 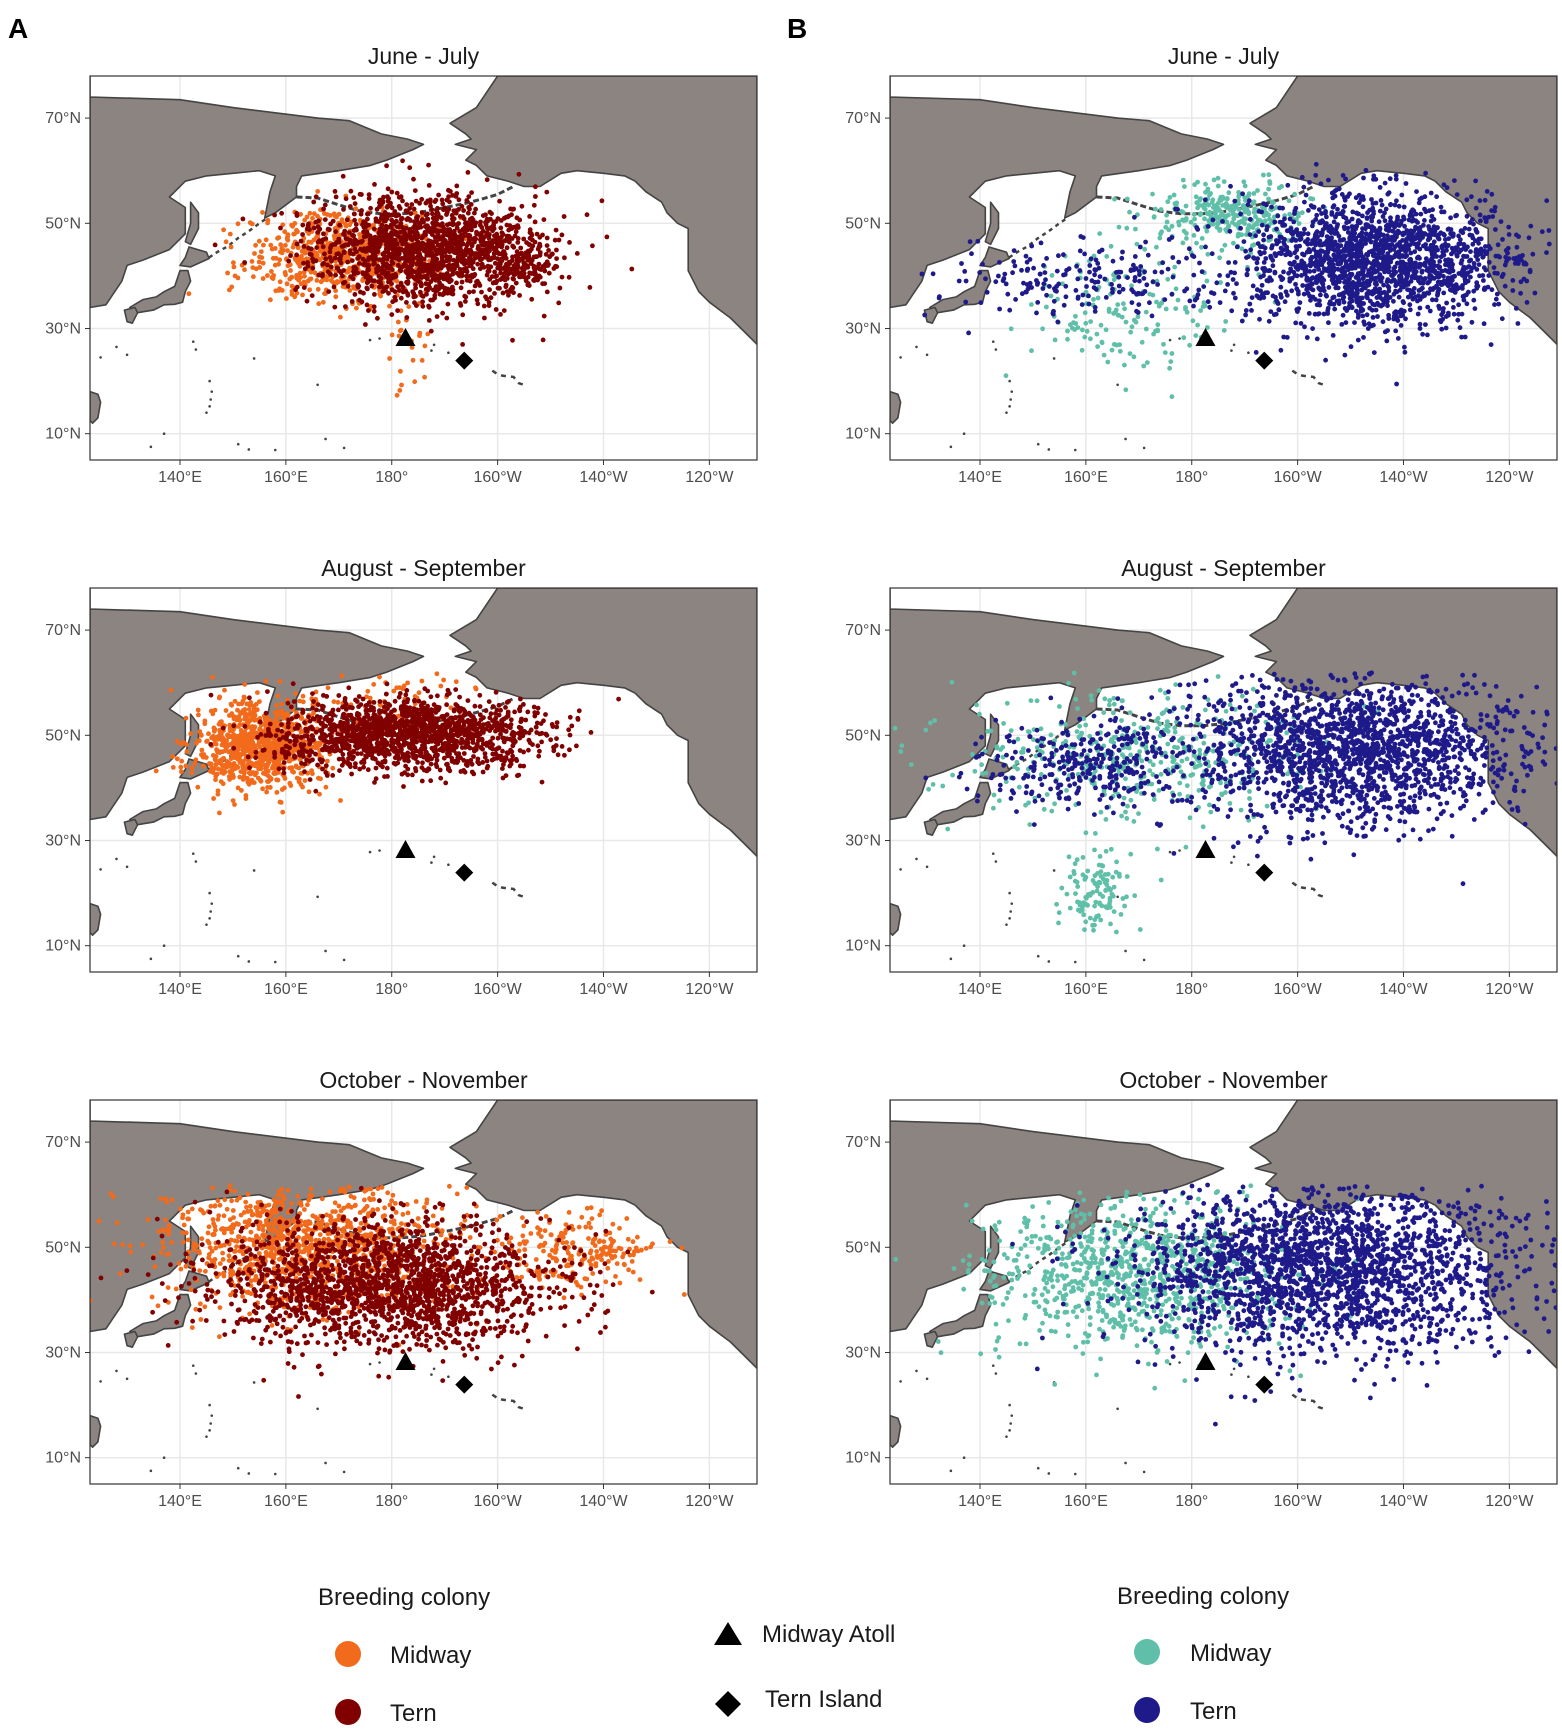 What do you see at coordinates (423, 780) in the screenshot?
I see `map-frame` at bounding box center [423, 780].